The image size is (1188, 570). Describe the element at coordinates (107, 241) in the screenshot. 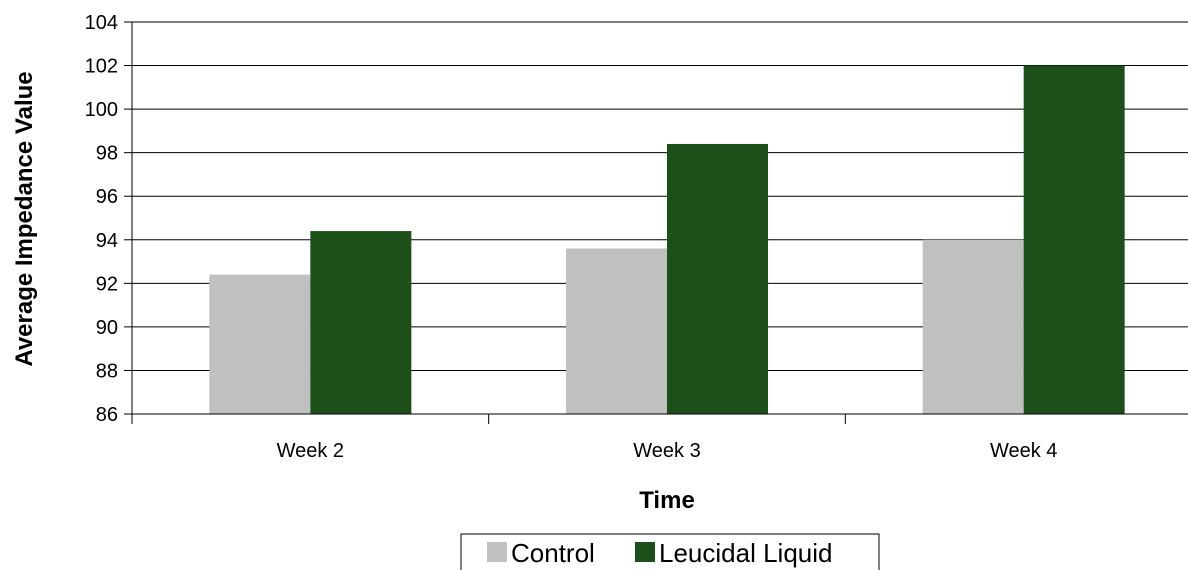

I see `y-tick-label: 94` at that location.